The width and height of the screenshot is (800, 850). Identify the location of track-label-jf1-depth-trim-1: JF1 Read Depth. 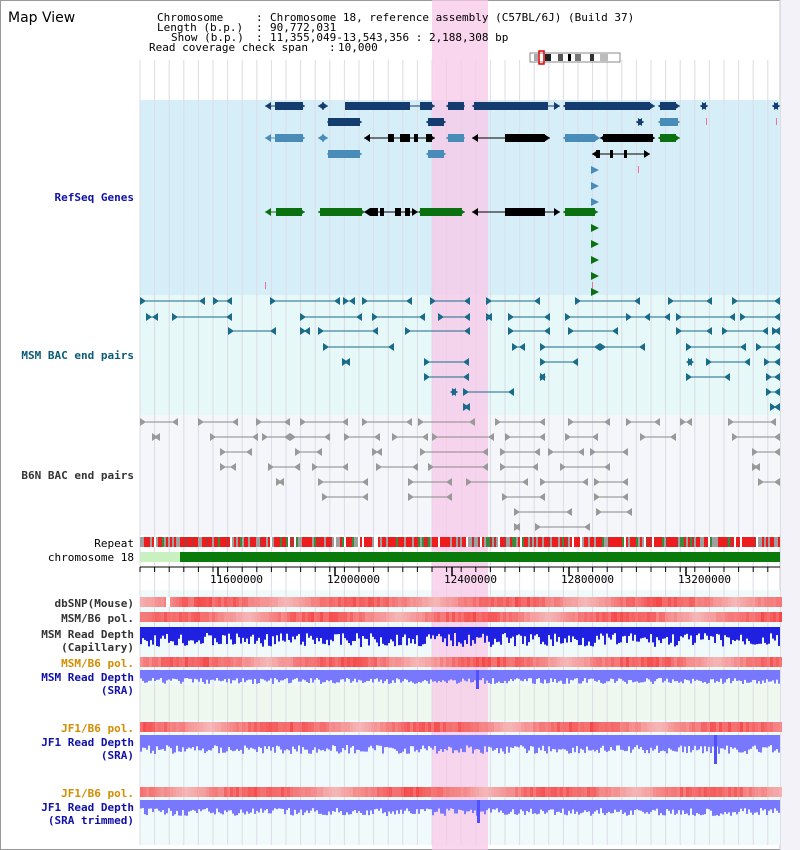
(87, 807).